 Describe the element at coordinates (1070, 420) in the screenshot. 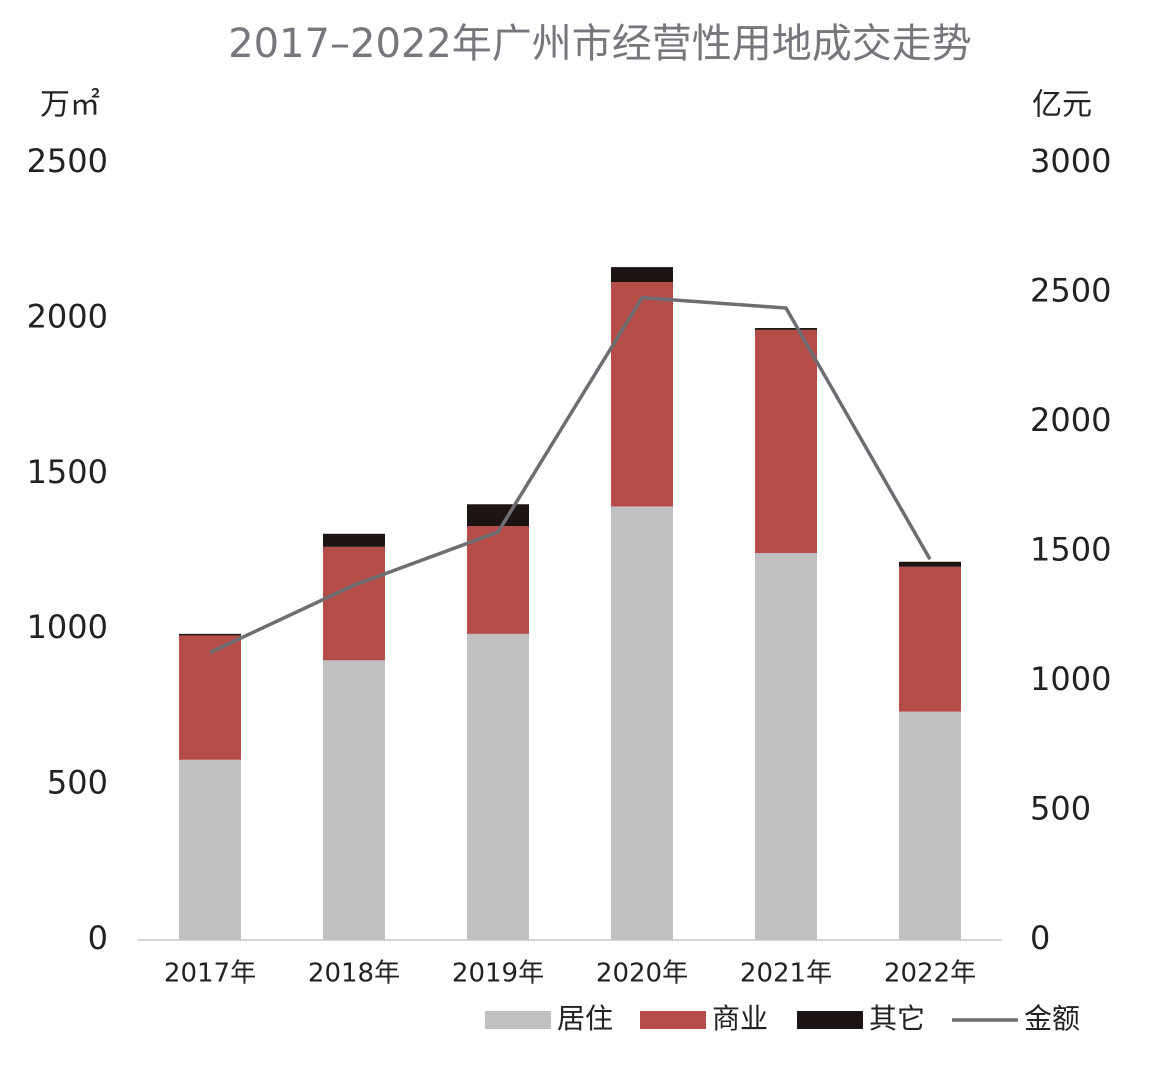

I see `y2-tick-label: 2000` at that location.